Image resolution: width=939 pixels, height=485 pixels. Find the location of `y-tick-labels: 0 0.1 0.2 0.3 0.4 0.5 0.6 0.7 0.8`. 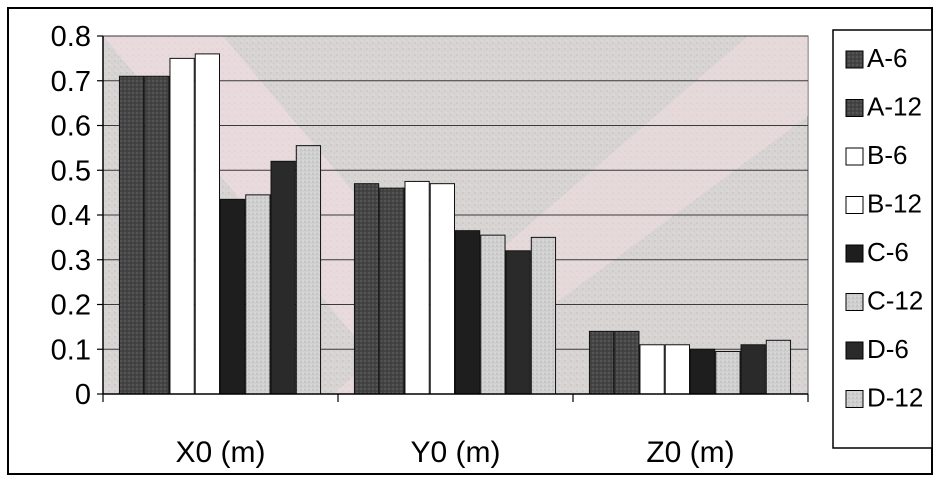

y-tick-labels: 0 0.1 0.2 0.3 0.4 0.5 0.6 0.7 0.8 is located at coordinates (71, 216).